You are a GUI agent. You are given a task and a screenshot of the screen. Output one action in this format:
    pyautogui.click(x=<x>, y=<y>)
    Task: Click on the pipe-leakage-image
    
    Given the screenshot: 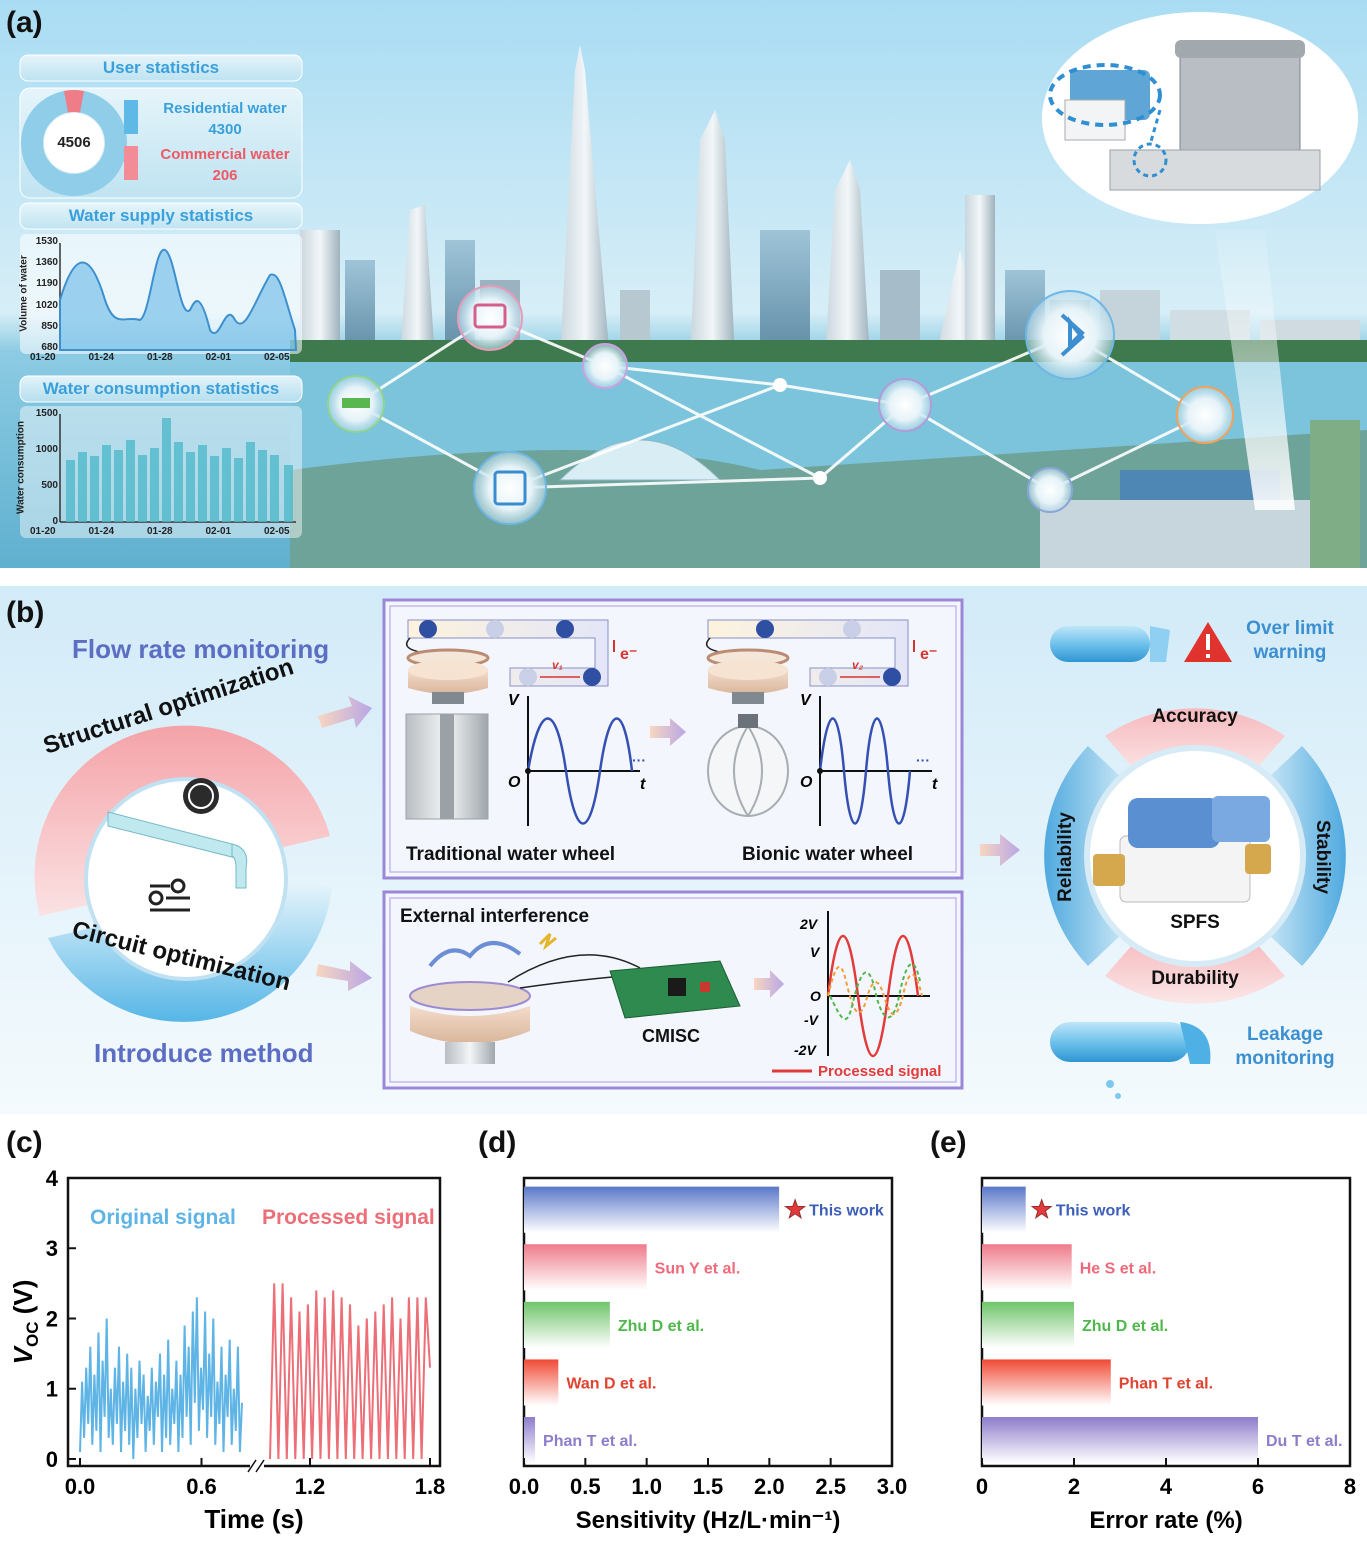 What is the action you would take?
    pyautogui.click(x=1120, y=1042)
    